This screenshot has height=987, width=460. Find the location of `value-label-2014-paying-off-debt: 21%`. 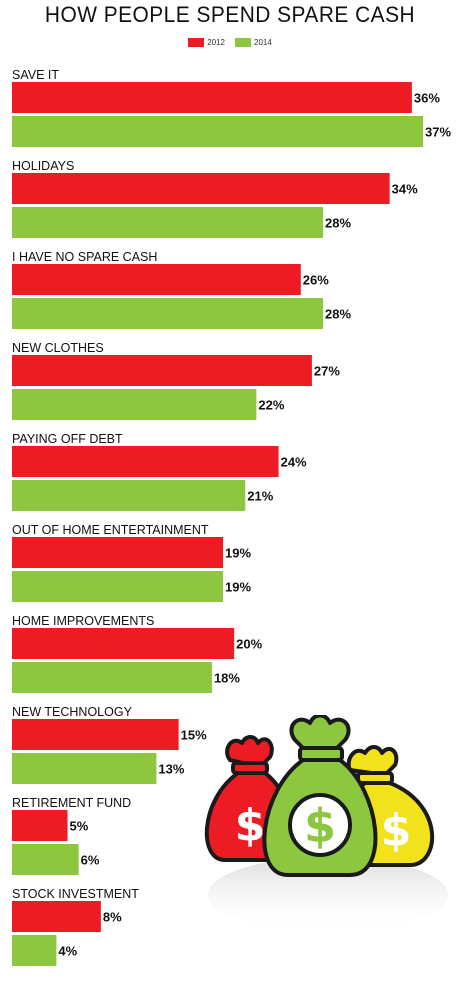

value-label-2014-paying-off-debt: 21% is located at coordinates (260, 496).